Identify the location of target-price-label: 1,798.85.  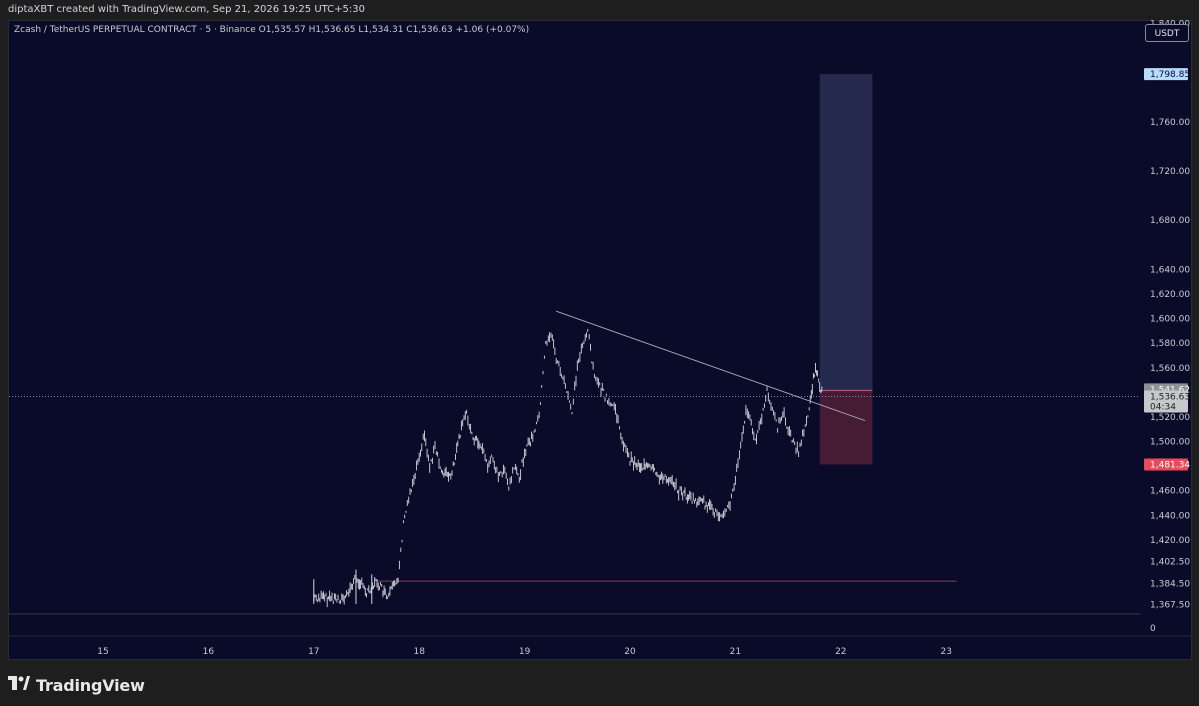
(1167, 74).